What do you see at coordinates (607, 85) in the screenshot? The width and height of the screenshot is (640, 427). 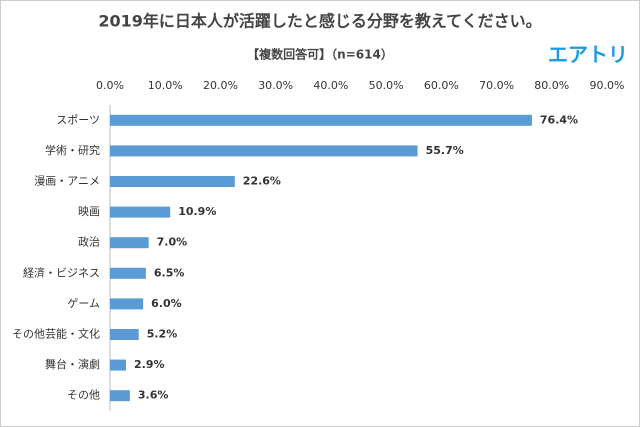 I see `x-tick-label: 90.0%` at bounding box center [607, 85].